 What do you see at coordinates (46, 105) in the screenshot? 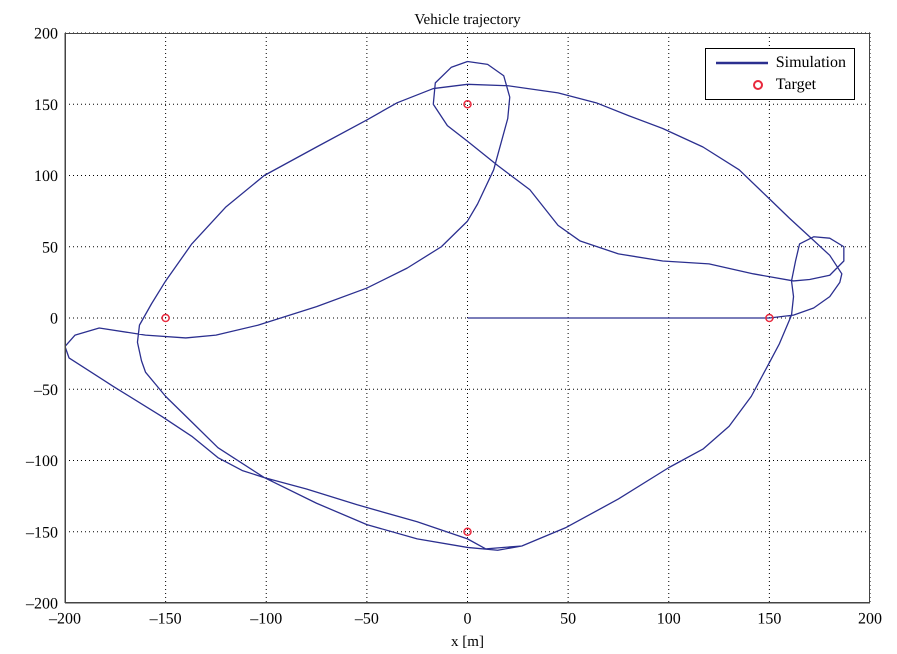
I see `y-tick-label: 150` at bounding box center [46, 105].